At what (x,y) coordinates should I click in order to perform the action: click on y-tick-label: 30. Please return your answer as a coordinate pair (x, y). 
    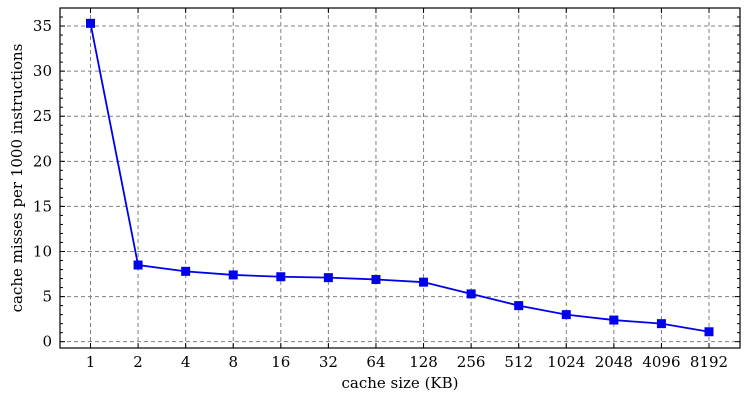
    Looking at the image, I should click on (42, 71).